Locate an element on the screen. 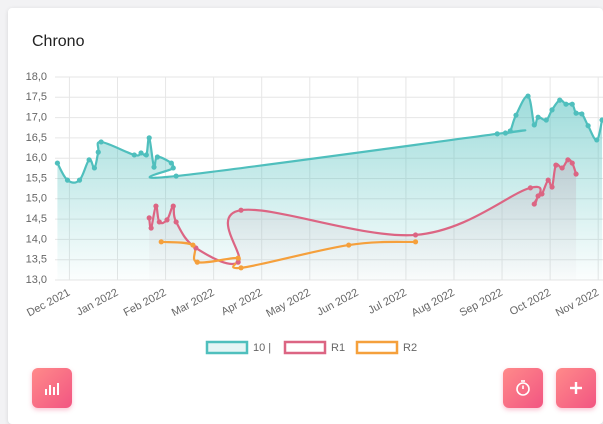  stats-icon is located at coordinates (52, 389).